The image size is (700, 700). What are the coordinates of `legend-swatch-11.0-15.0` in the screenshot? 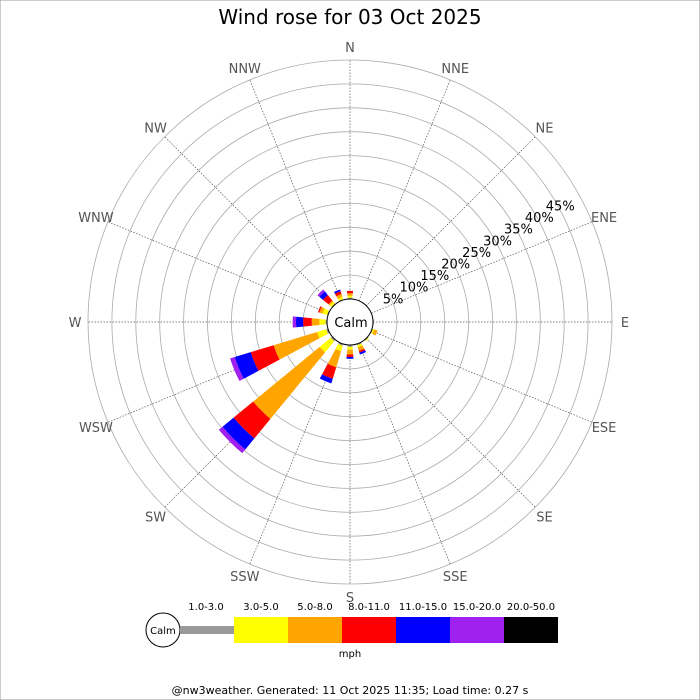 It's located at (423, 630).